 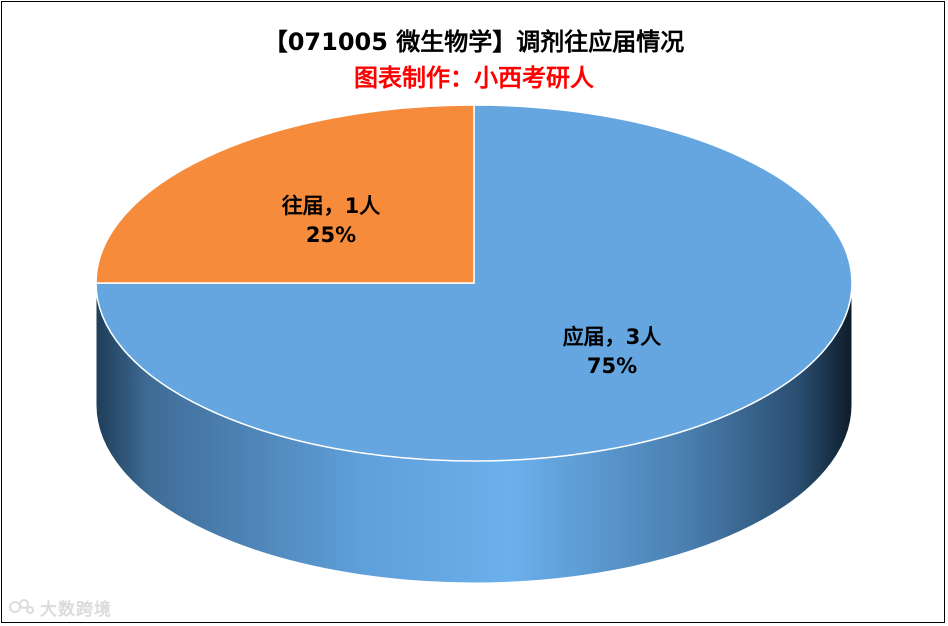 I want to click on data-label-line2-2: 25%, so click(x=331, y=235).